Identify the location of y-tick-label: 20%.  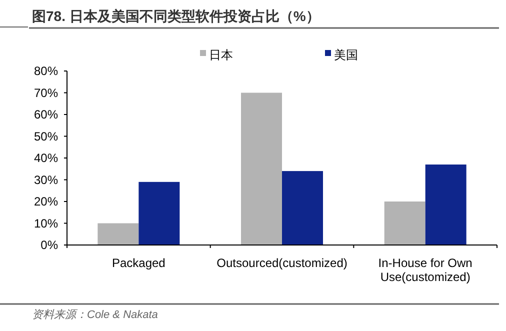
(46, 201).